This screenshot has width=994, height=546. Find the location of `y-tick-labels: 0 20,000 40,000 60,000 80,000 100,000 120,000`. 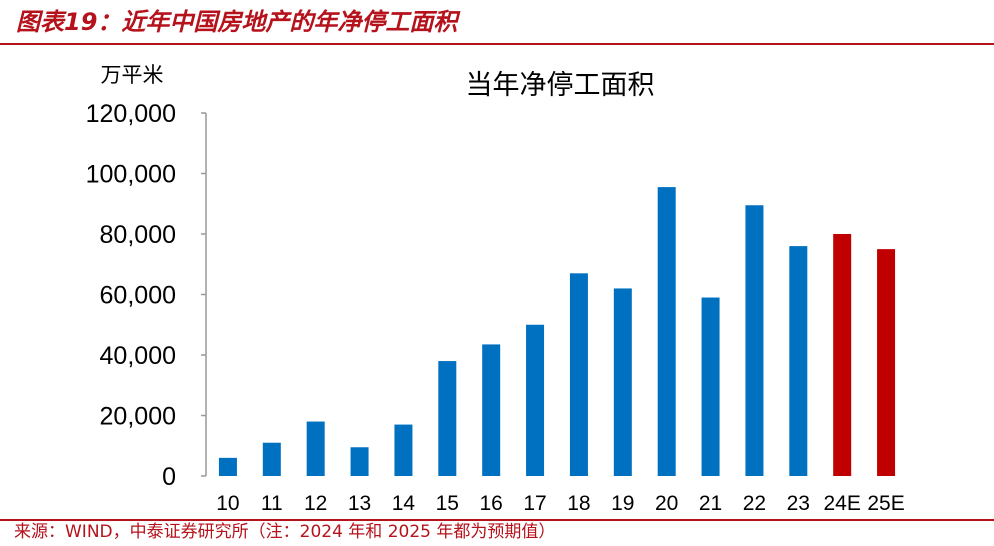

y-tick-labels: 0 20,000 40,000 60,000 80,000 100,000 120,000 is located at coordinates (146, 295).